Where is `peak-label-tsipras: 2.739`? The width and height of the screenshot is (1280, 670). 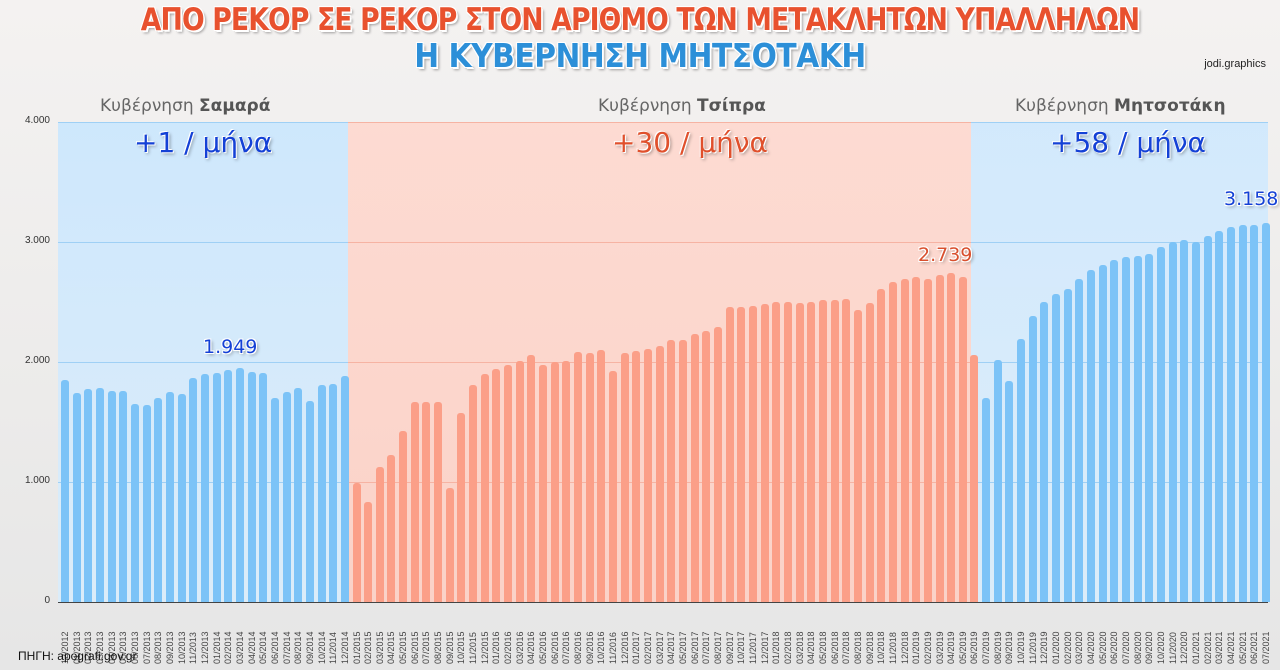
peak-label-tsipras: 2.739 is located at coordinates (945, 255).